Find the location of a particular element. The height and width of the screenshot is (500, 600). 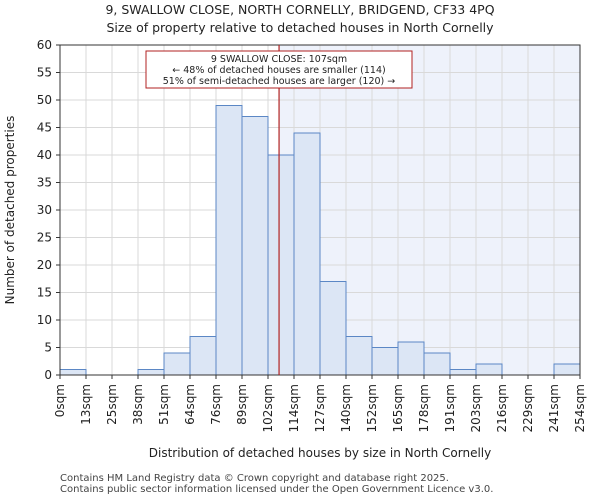

y-tick-label: 25 is located at coordinates (44, 238).